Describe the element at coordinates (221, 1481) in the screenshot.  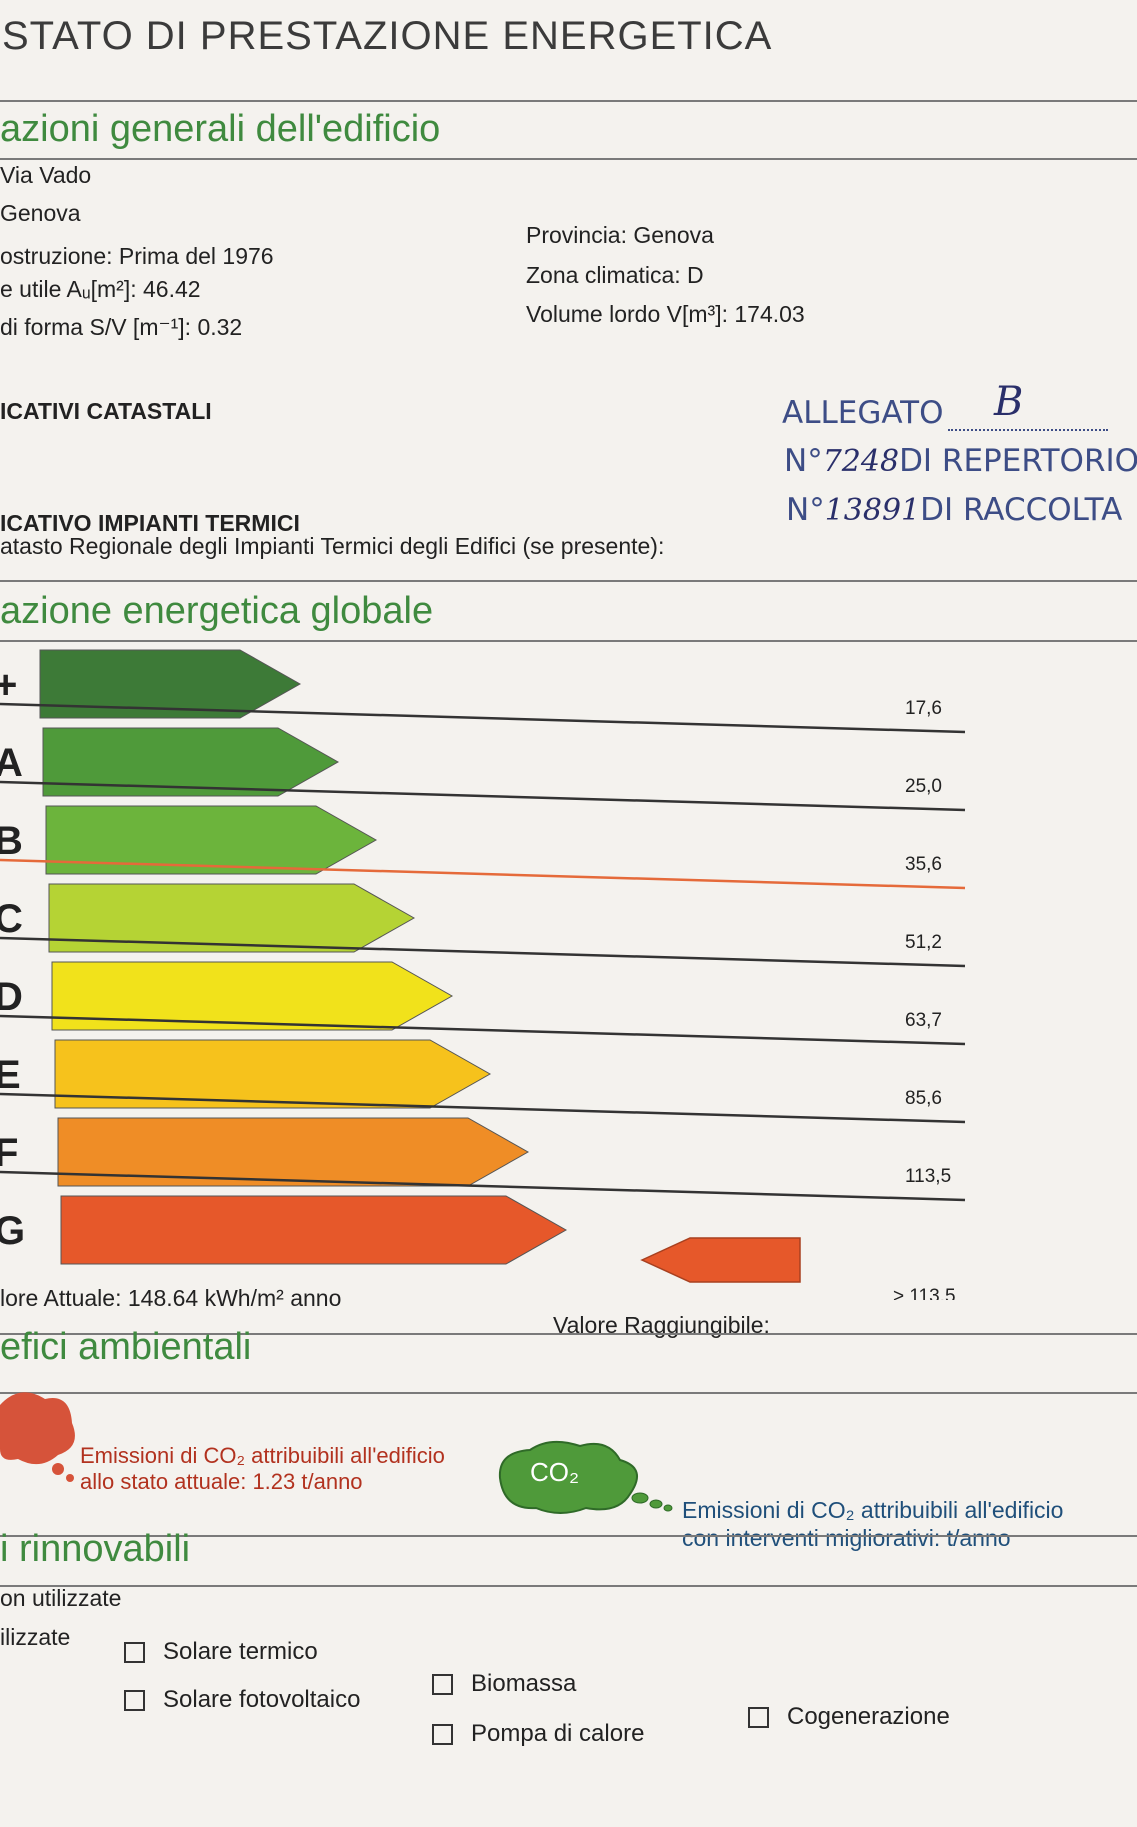
I see `current-emissions-line2: allo stato attuale: 1.23 t/anno` at that location.